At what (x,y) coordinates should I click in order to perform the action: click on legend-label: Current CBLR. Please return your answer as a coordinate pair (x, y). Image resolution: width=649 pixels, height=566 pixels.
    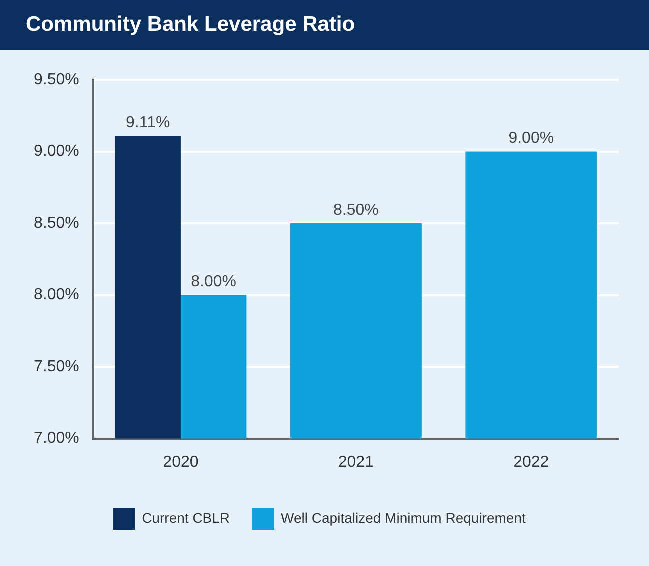
    Looking at the image, I should click on (186, 518).